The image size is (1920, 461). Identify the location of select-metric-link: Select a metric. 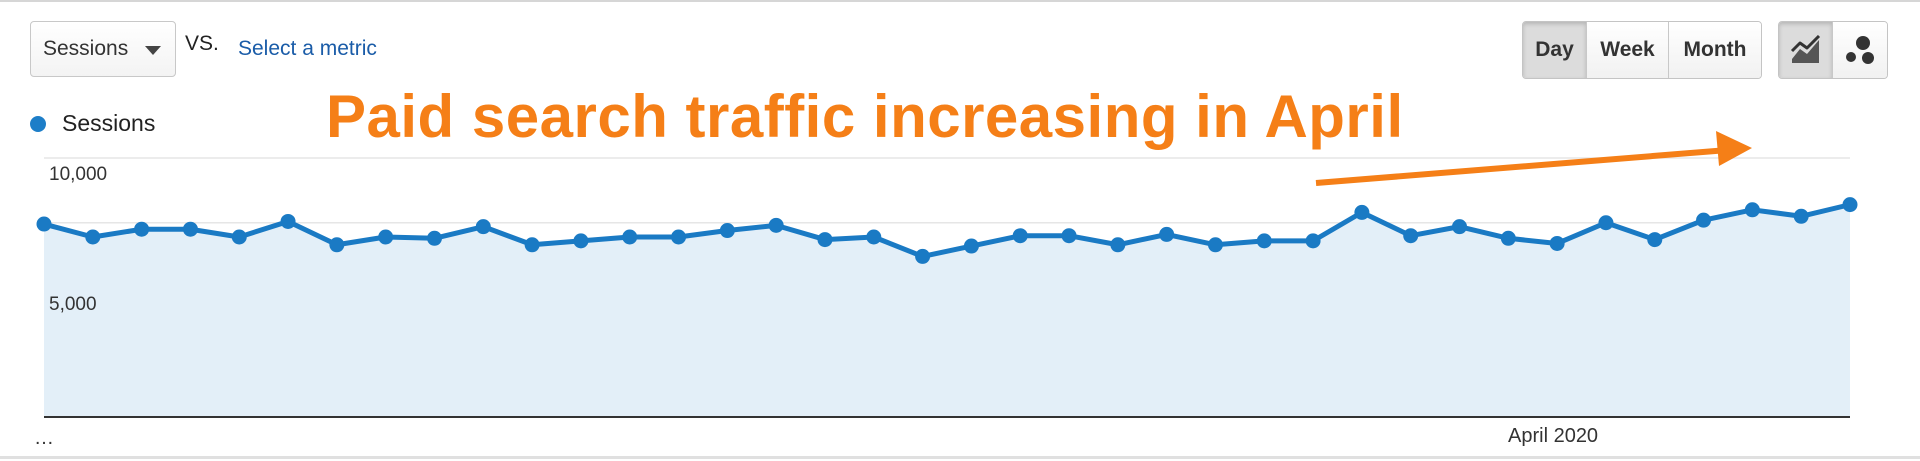
(307, 48).